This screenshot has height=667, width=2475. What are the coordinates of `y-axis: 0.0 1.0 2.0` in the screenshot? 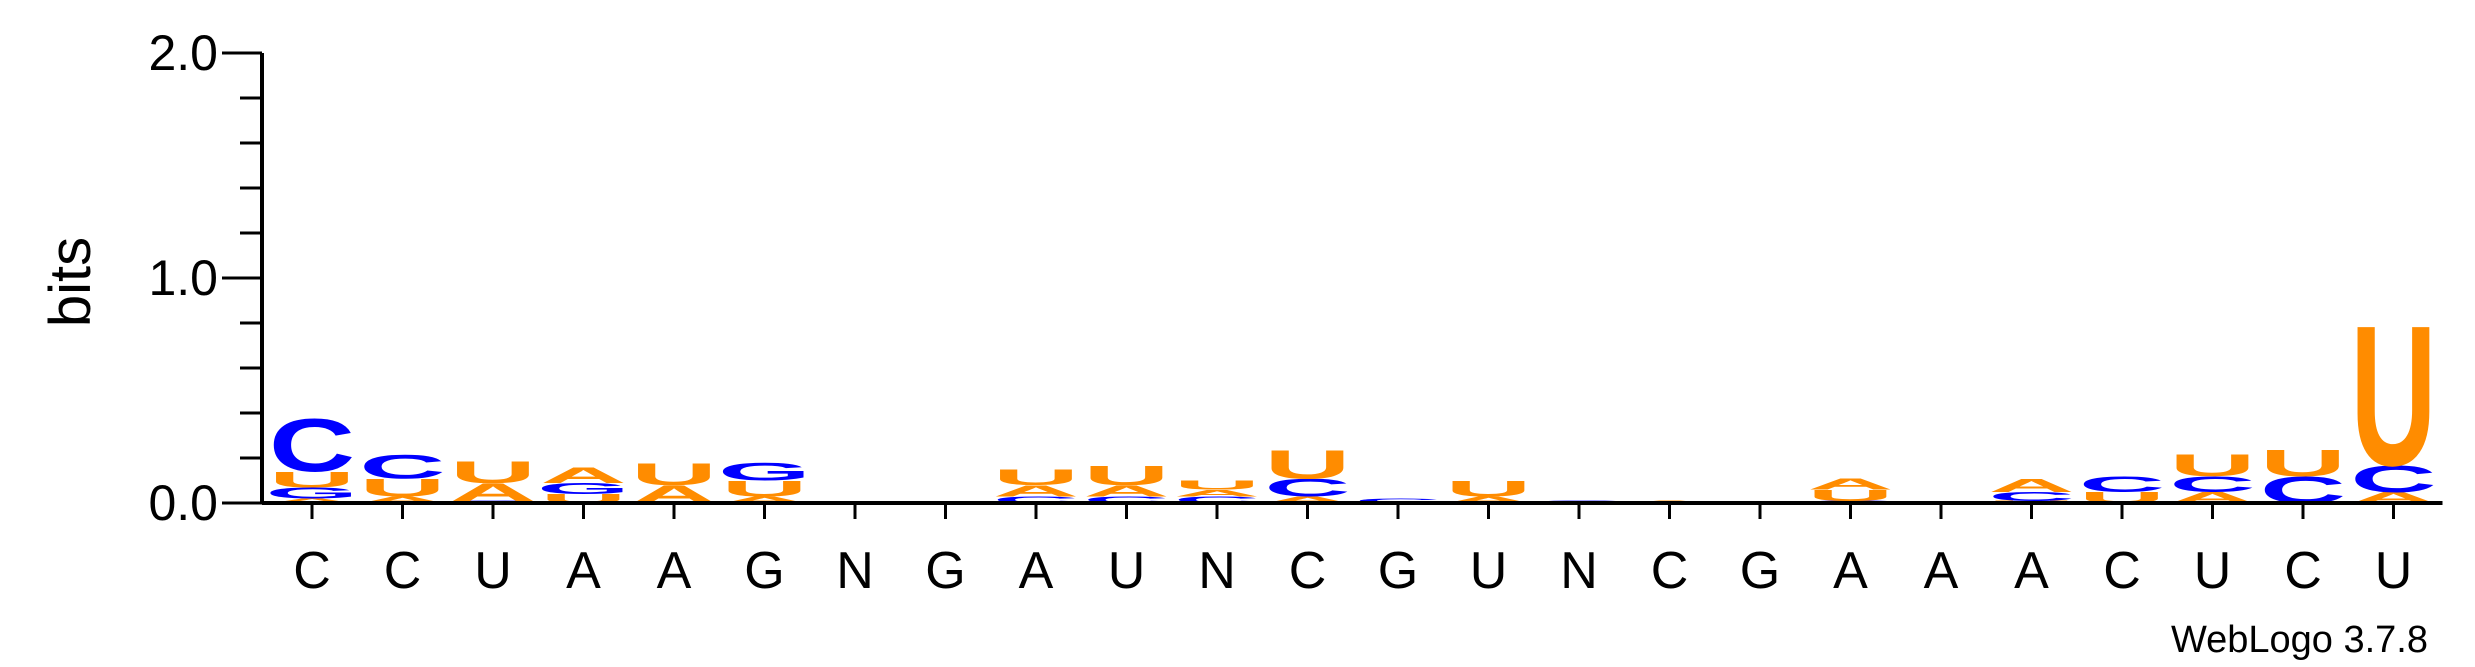 It's located at (206, 278).